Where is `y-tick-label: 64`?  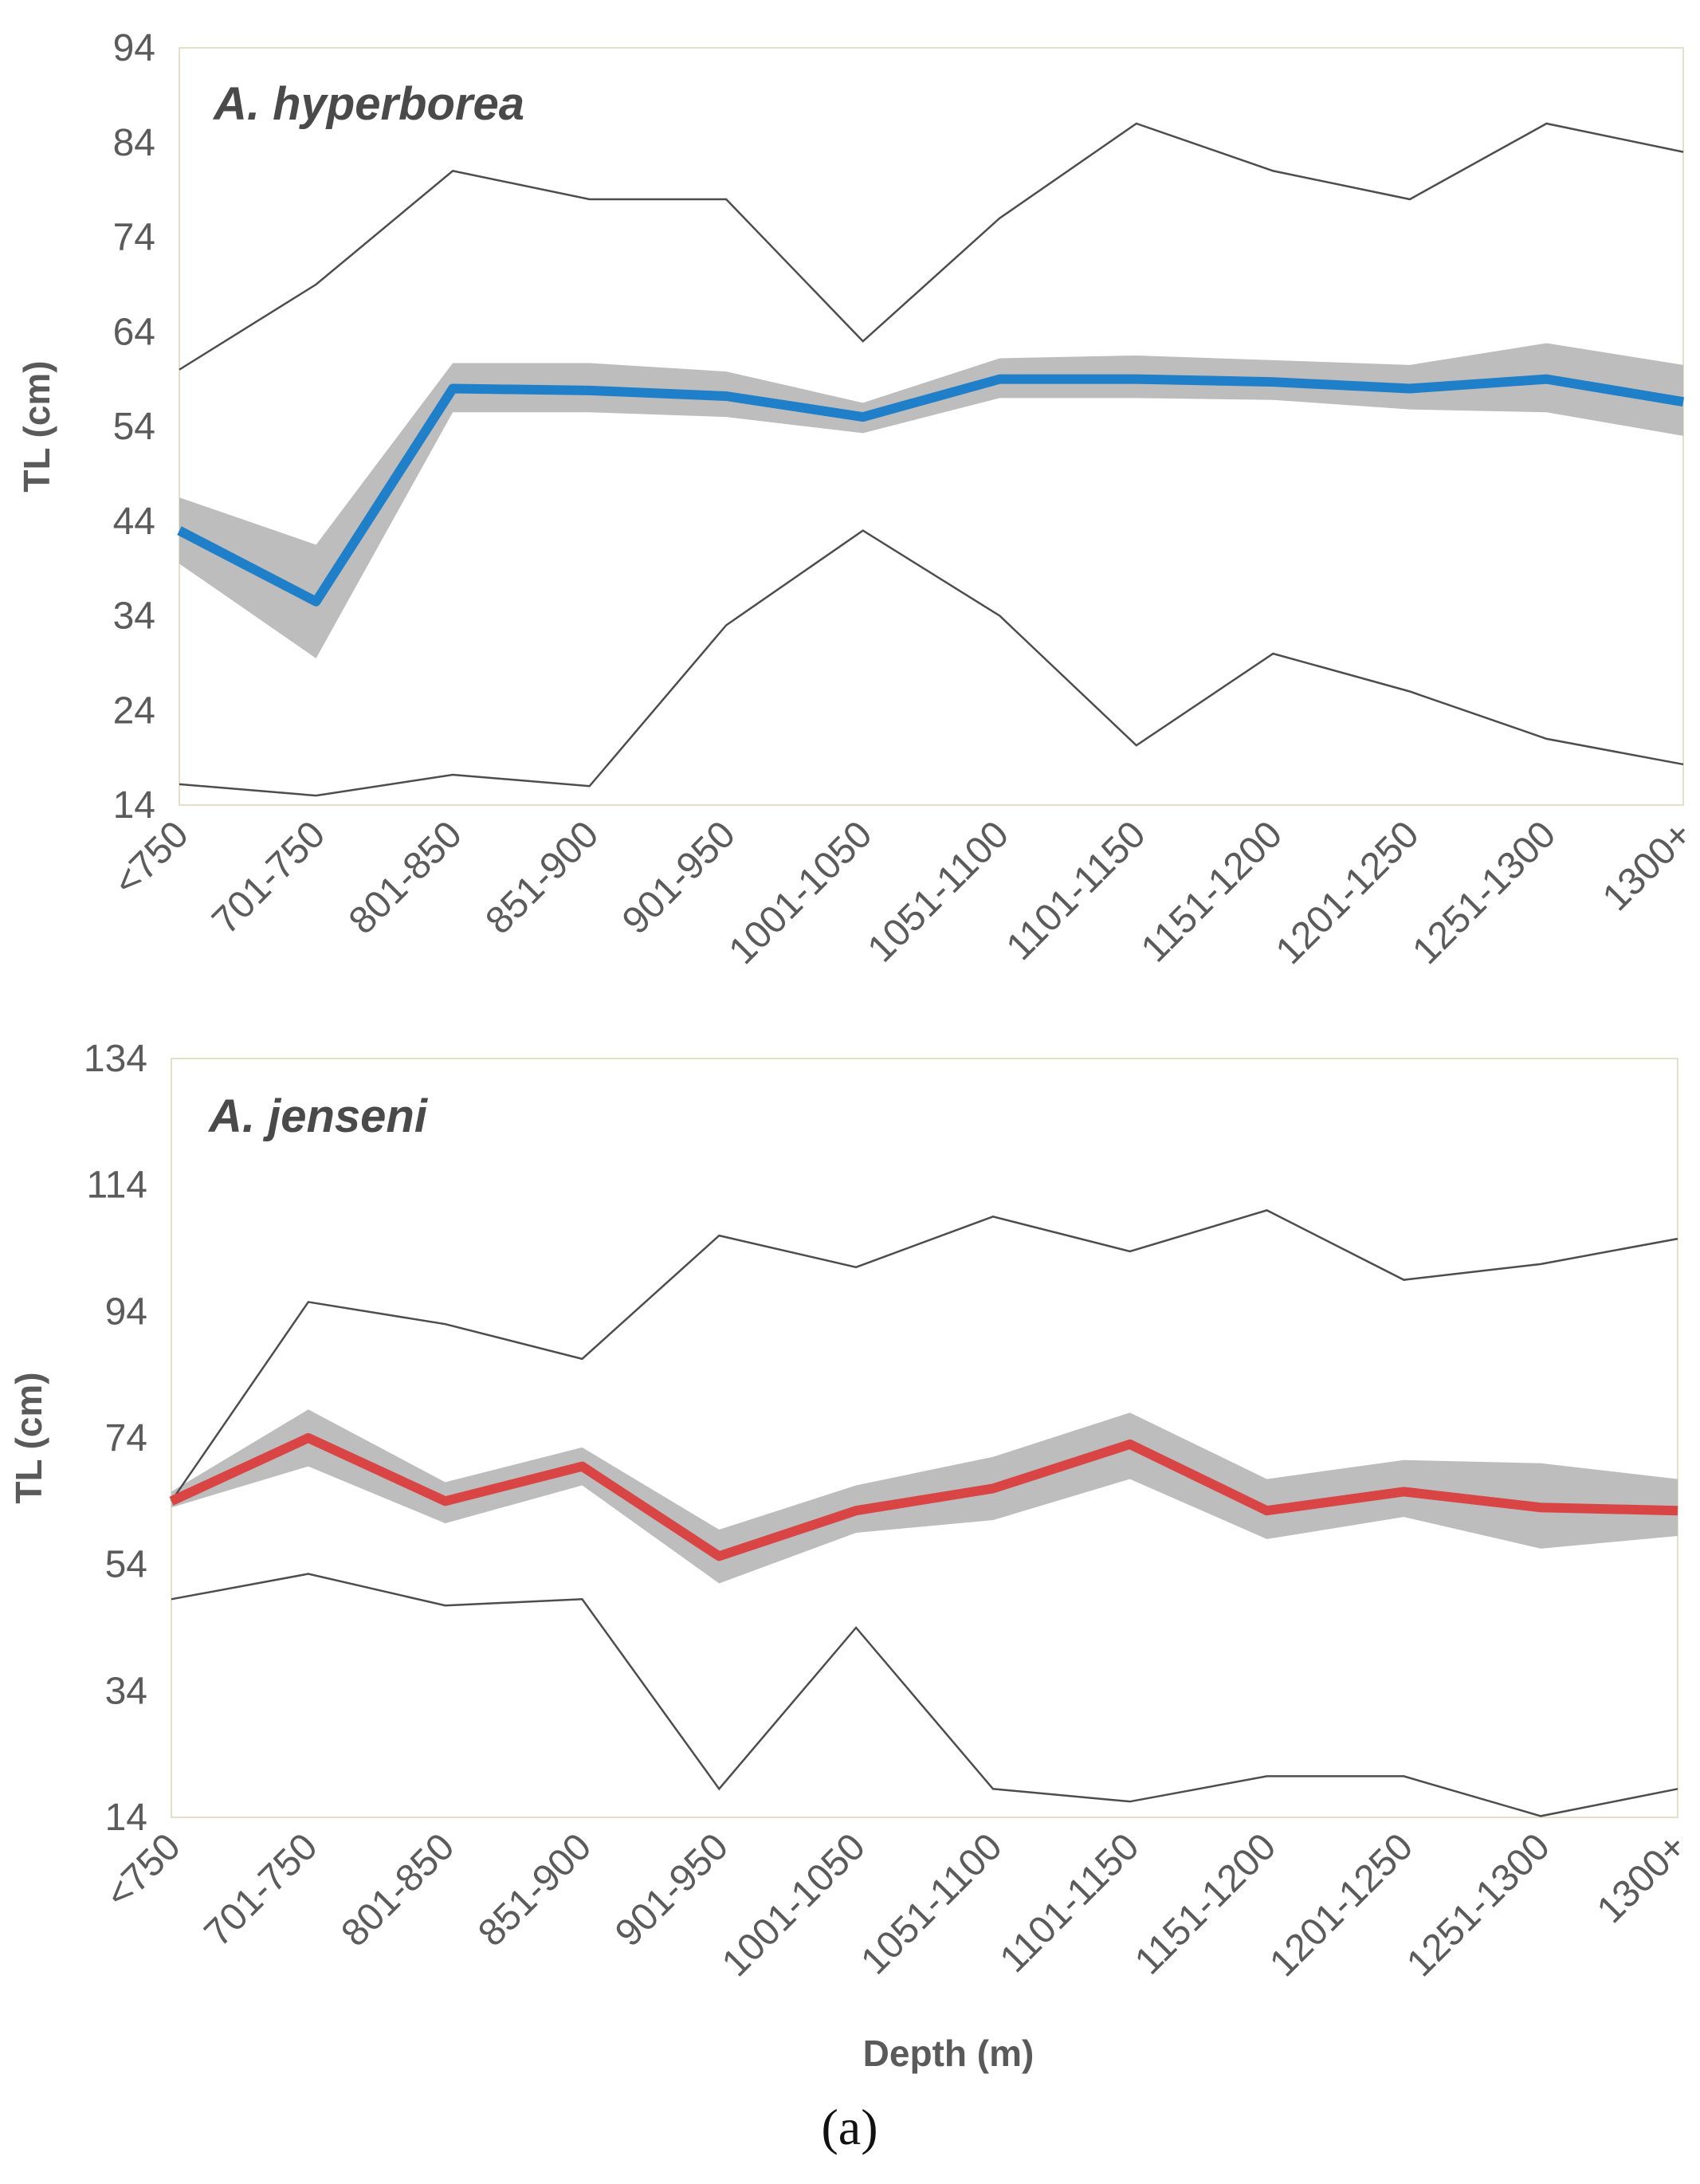
y-tick-label: 64 is located at coordinates (134, 332).